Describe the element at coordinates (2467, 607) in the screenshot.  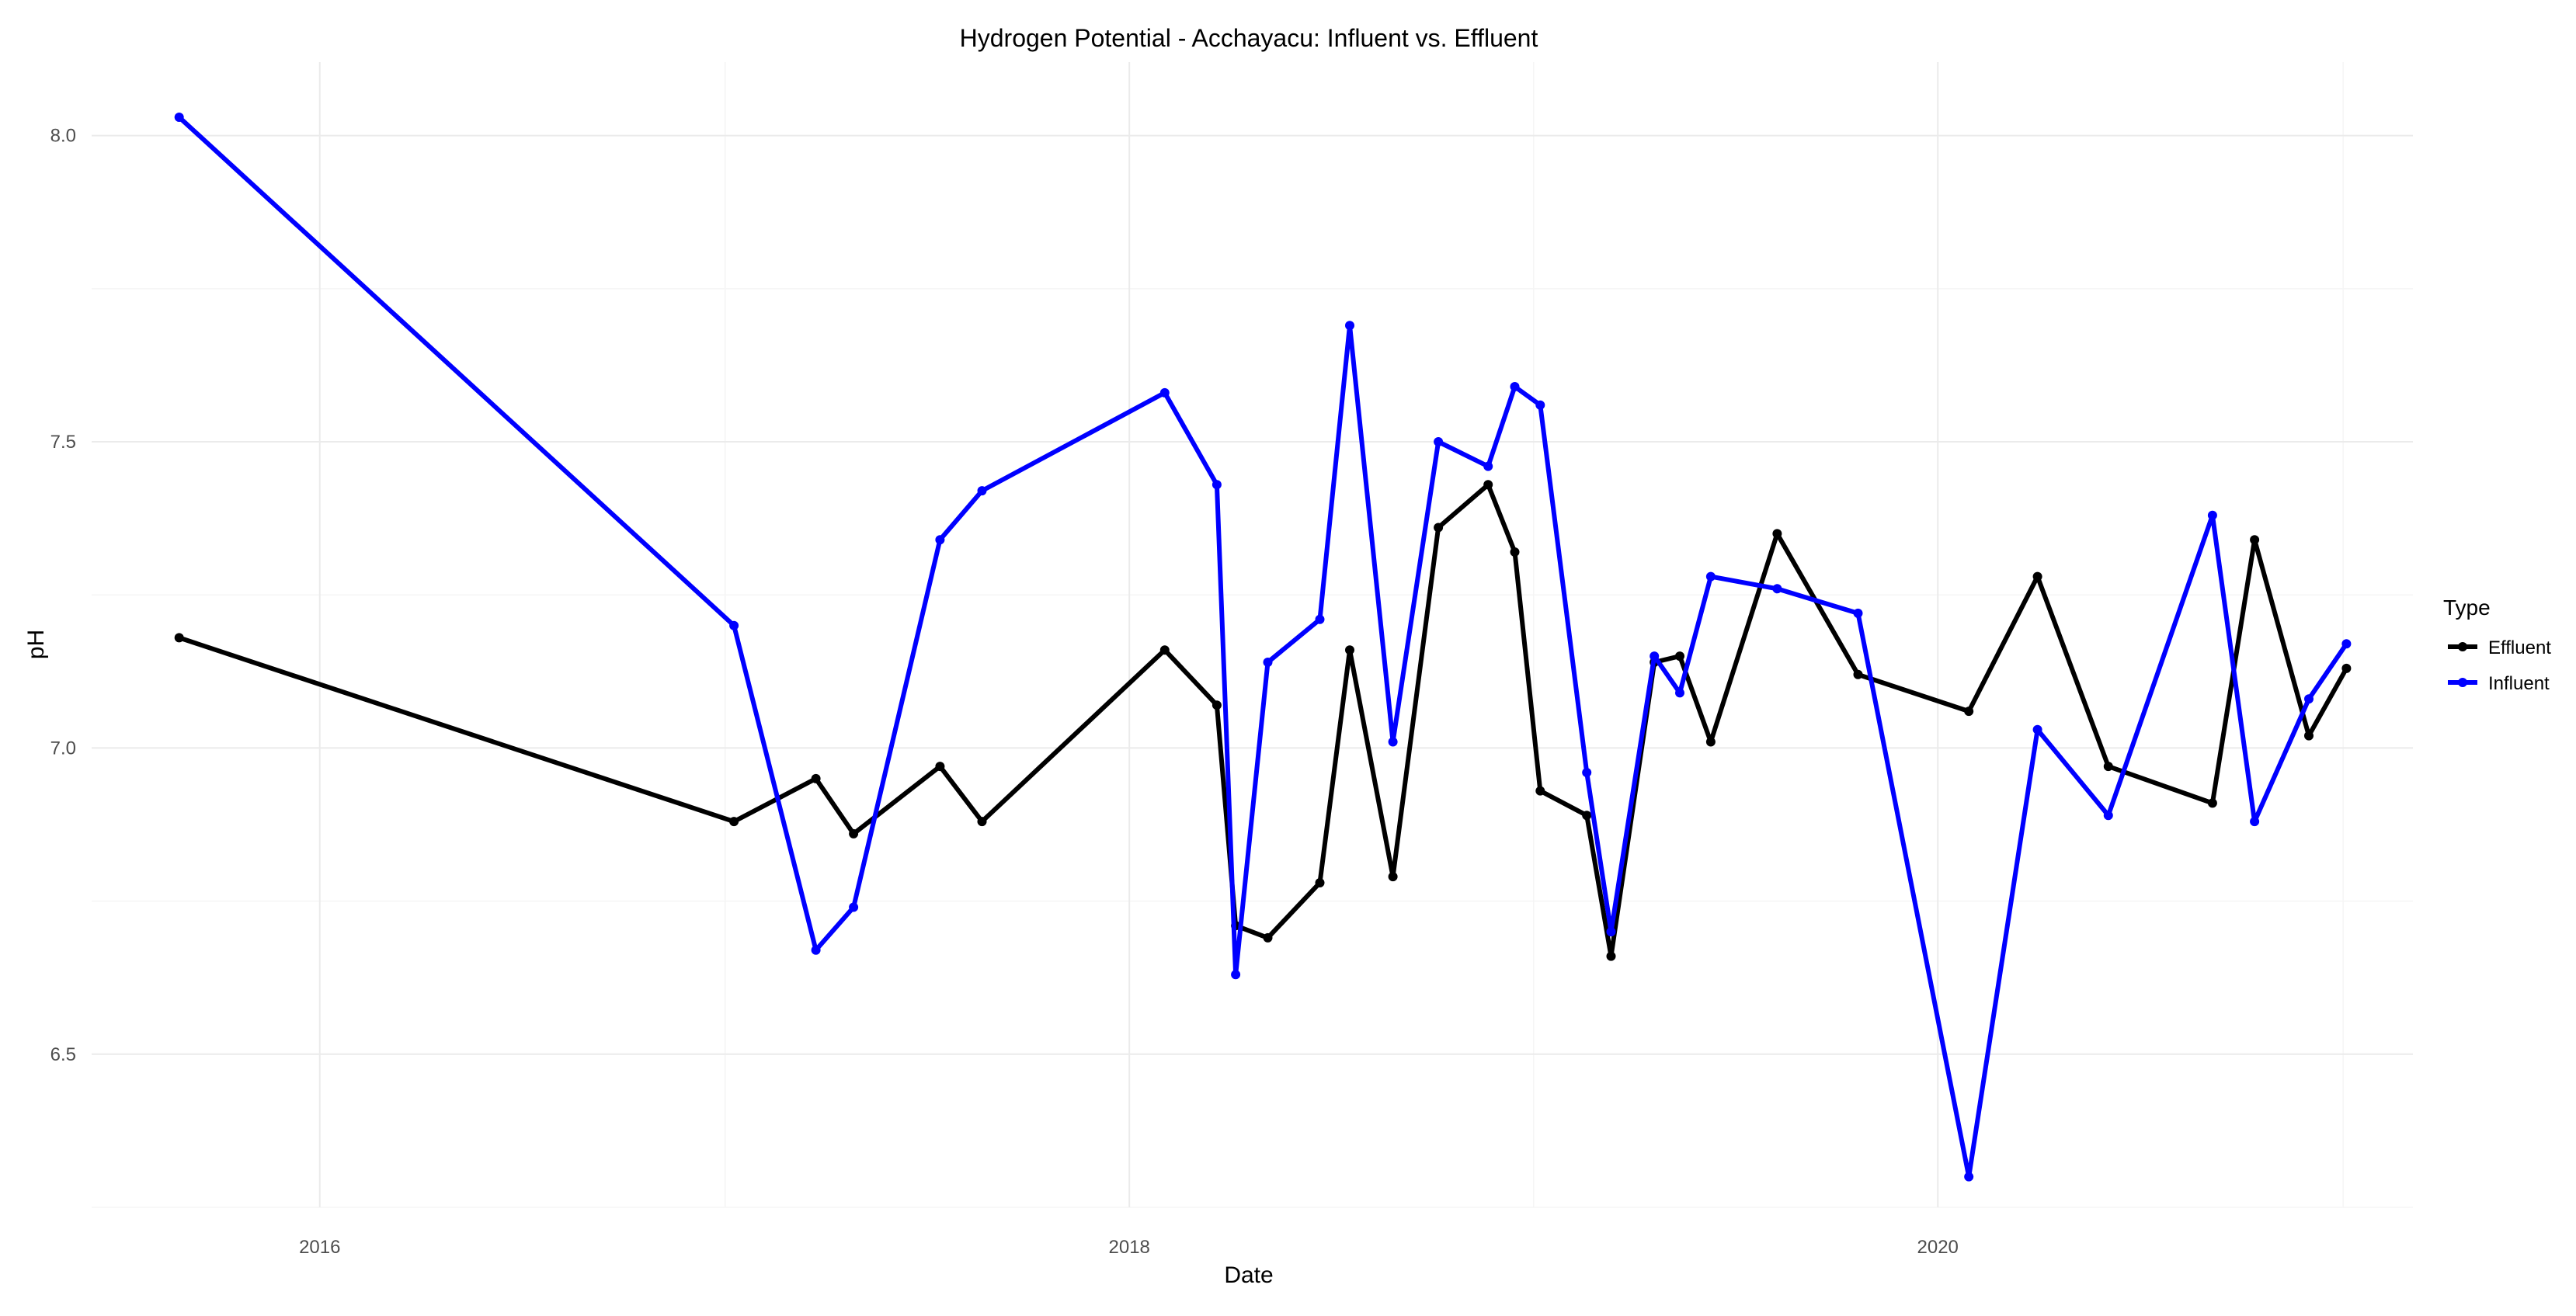
I see `legend-title: Type` at that location.